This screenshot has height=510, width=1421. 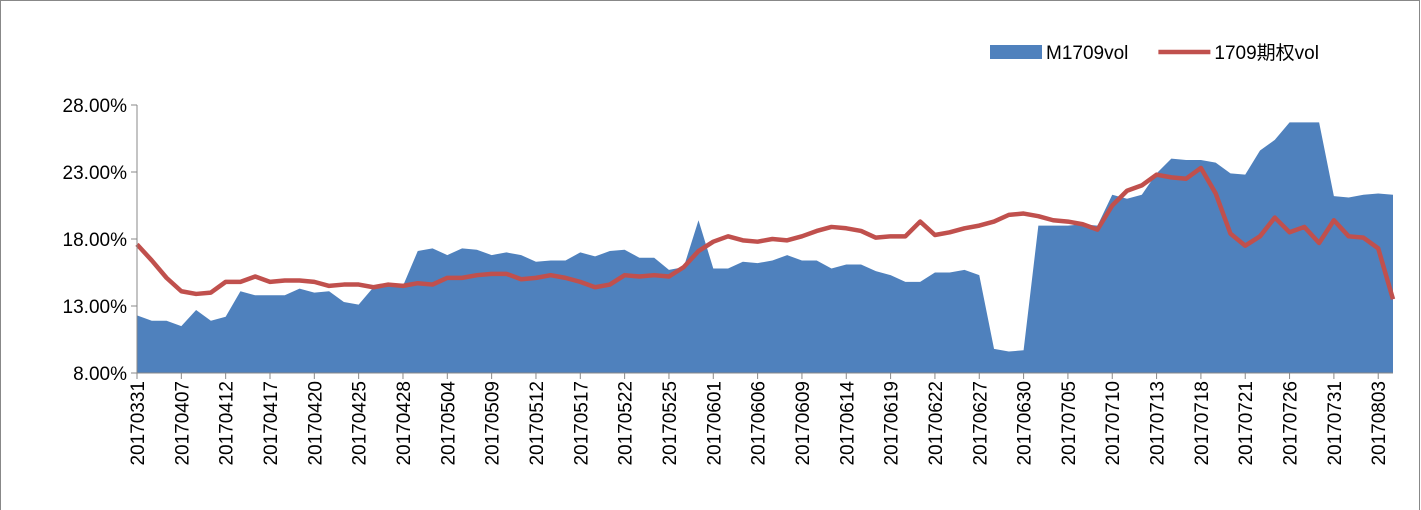 I want to click on x-tick-label: 20170504, so click(x=448, y=423).